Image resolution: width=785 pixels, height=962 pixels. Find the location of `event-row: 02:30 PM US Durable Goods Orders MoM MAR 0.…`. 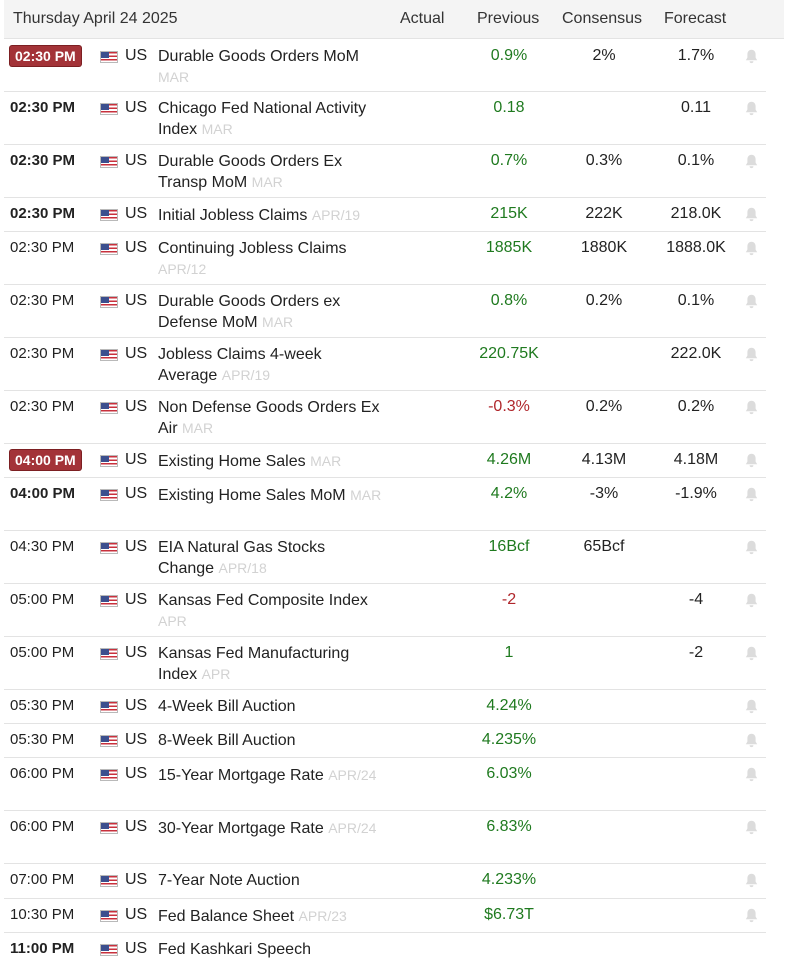

event-row: 02:30 PM US Durable Goods Orders MoM MAR 0.… is located at coordinates (385, 66).